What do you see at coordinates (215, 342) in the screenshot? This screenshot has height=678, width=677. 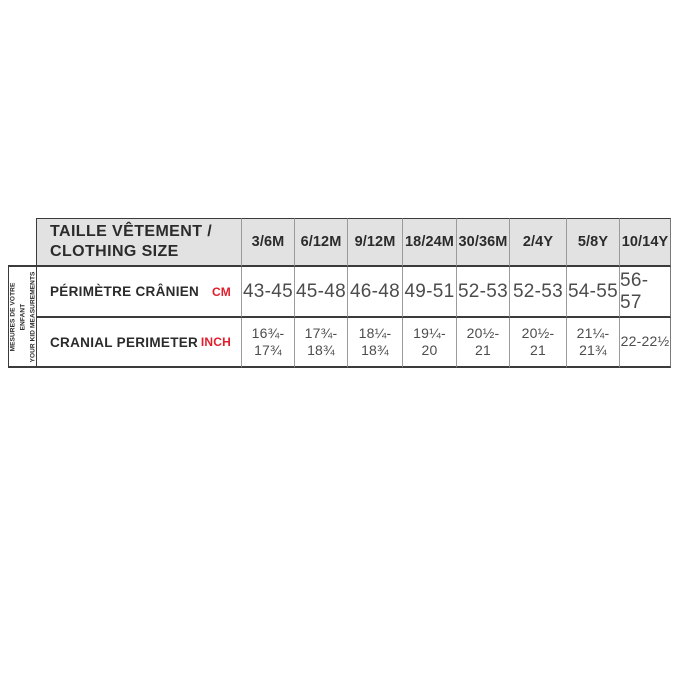 I see `unit-inch: INCH` at bounding box center [215, 342].